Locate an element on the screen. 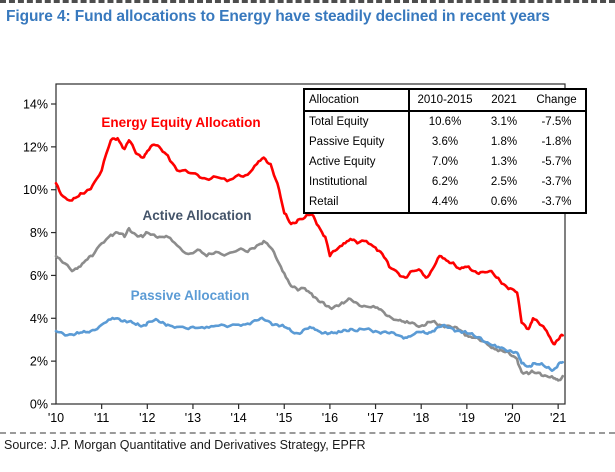  y-axis-label: 6% is located at coordinates (39, 276).